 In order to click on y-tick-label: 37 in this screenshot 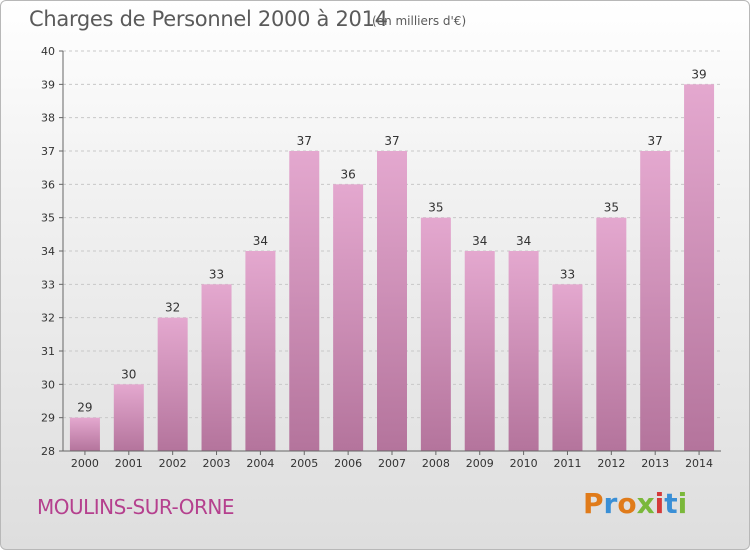, I will do `click(48, 151)`.